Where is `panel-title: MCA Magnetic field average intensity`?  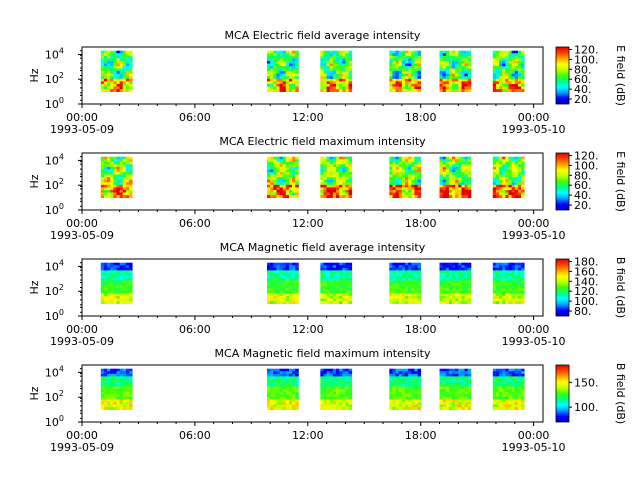 panel-title: MCA Magnetic field average intensity is located at coordinates (323, 247).